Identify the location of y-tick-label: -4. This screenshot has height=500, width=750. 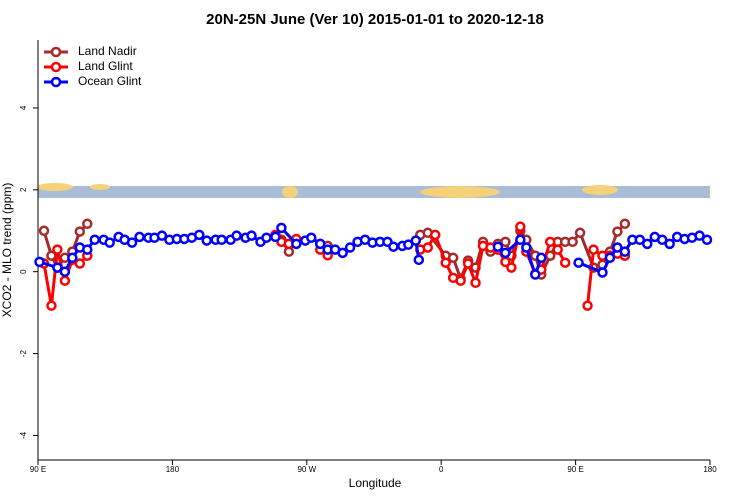
(23, 435).